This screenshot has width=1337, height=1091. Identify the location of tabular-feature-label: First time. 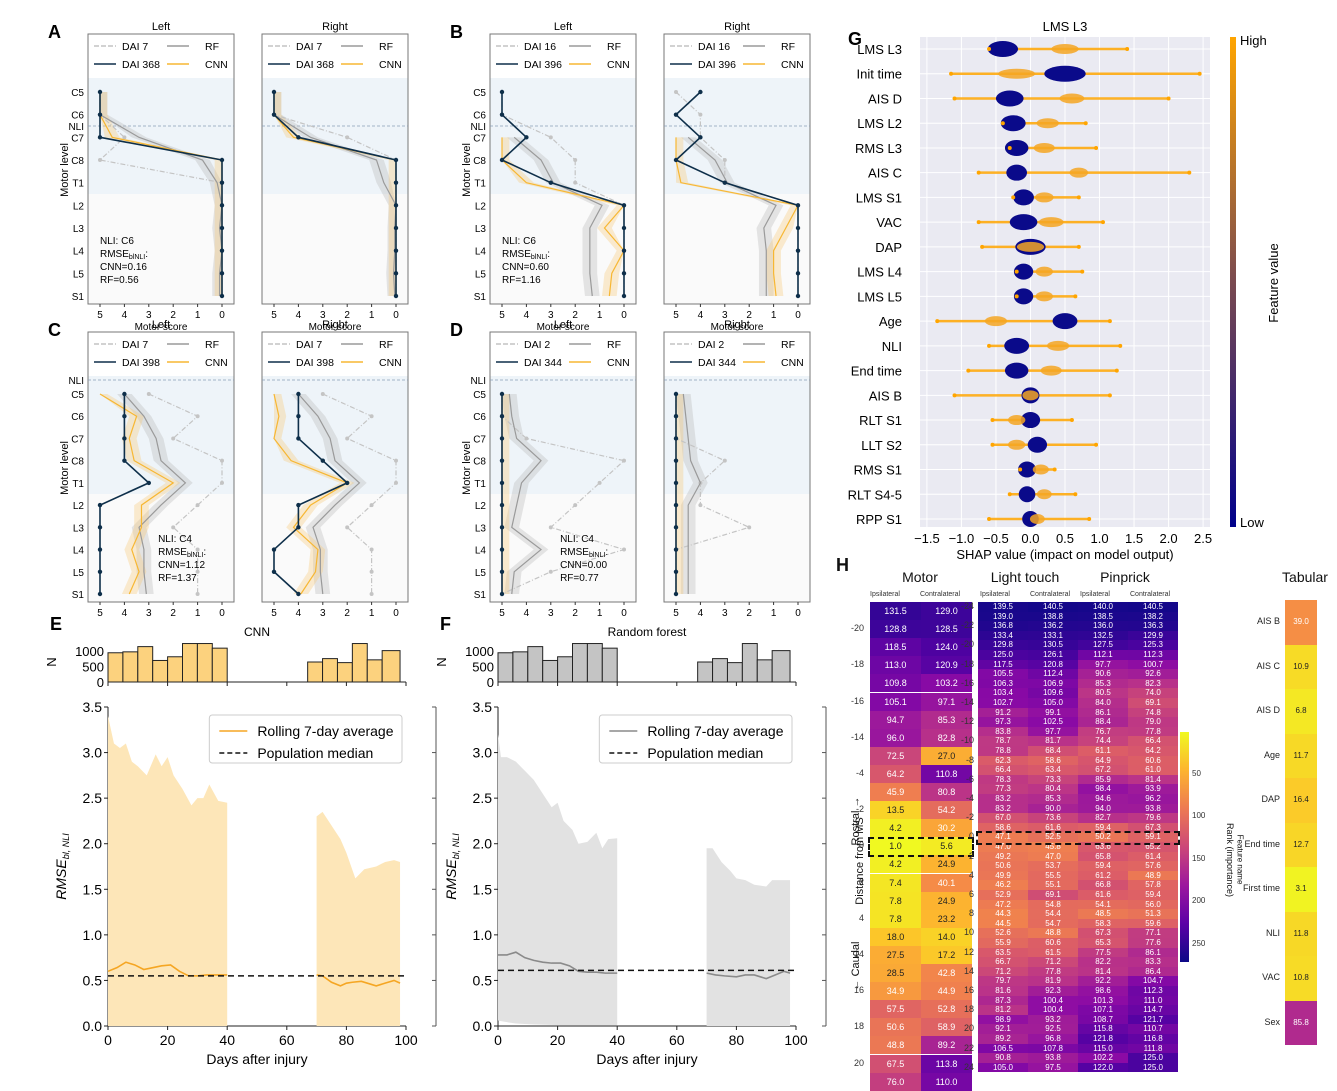
(1261, 888).